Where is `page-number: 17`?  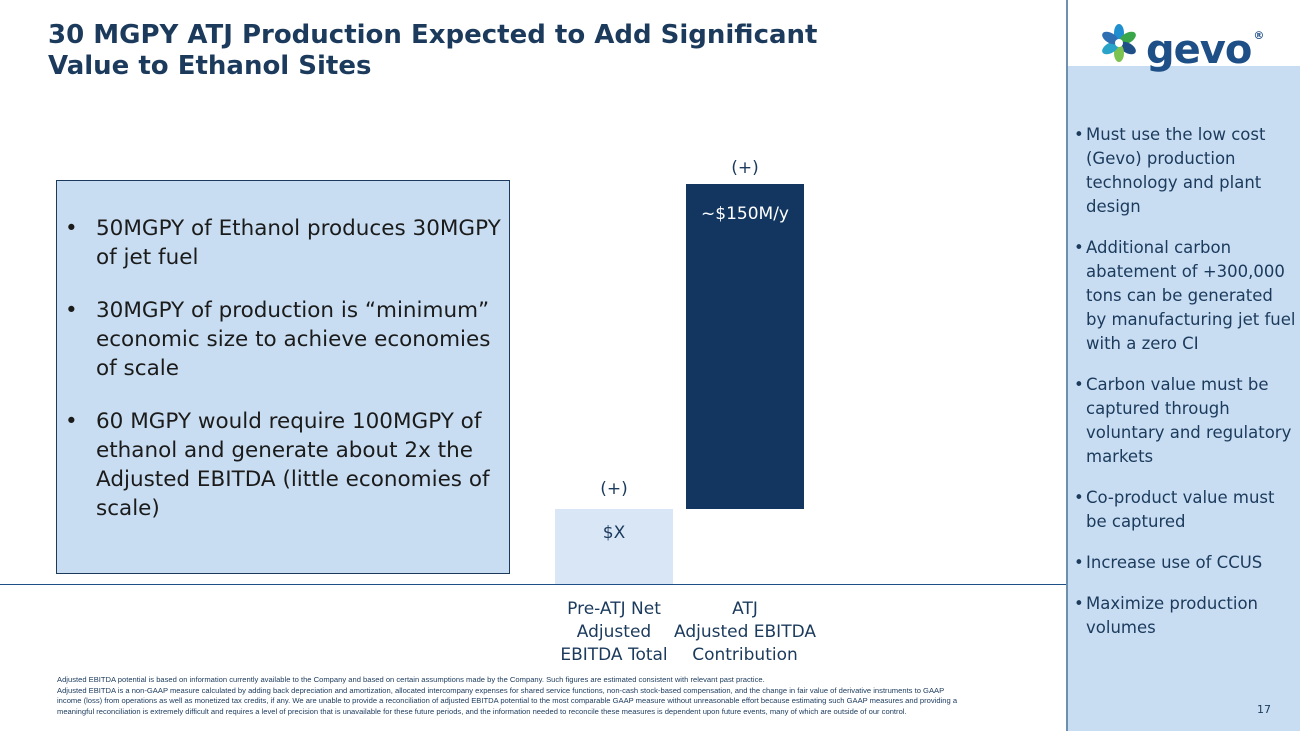
page-number: 17 is located at coordinates (1264, 709).